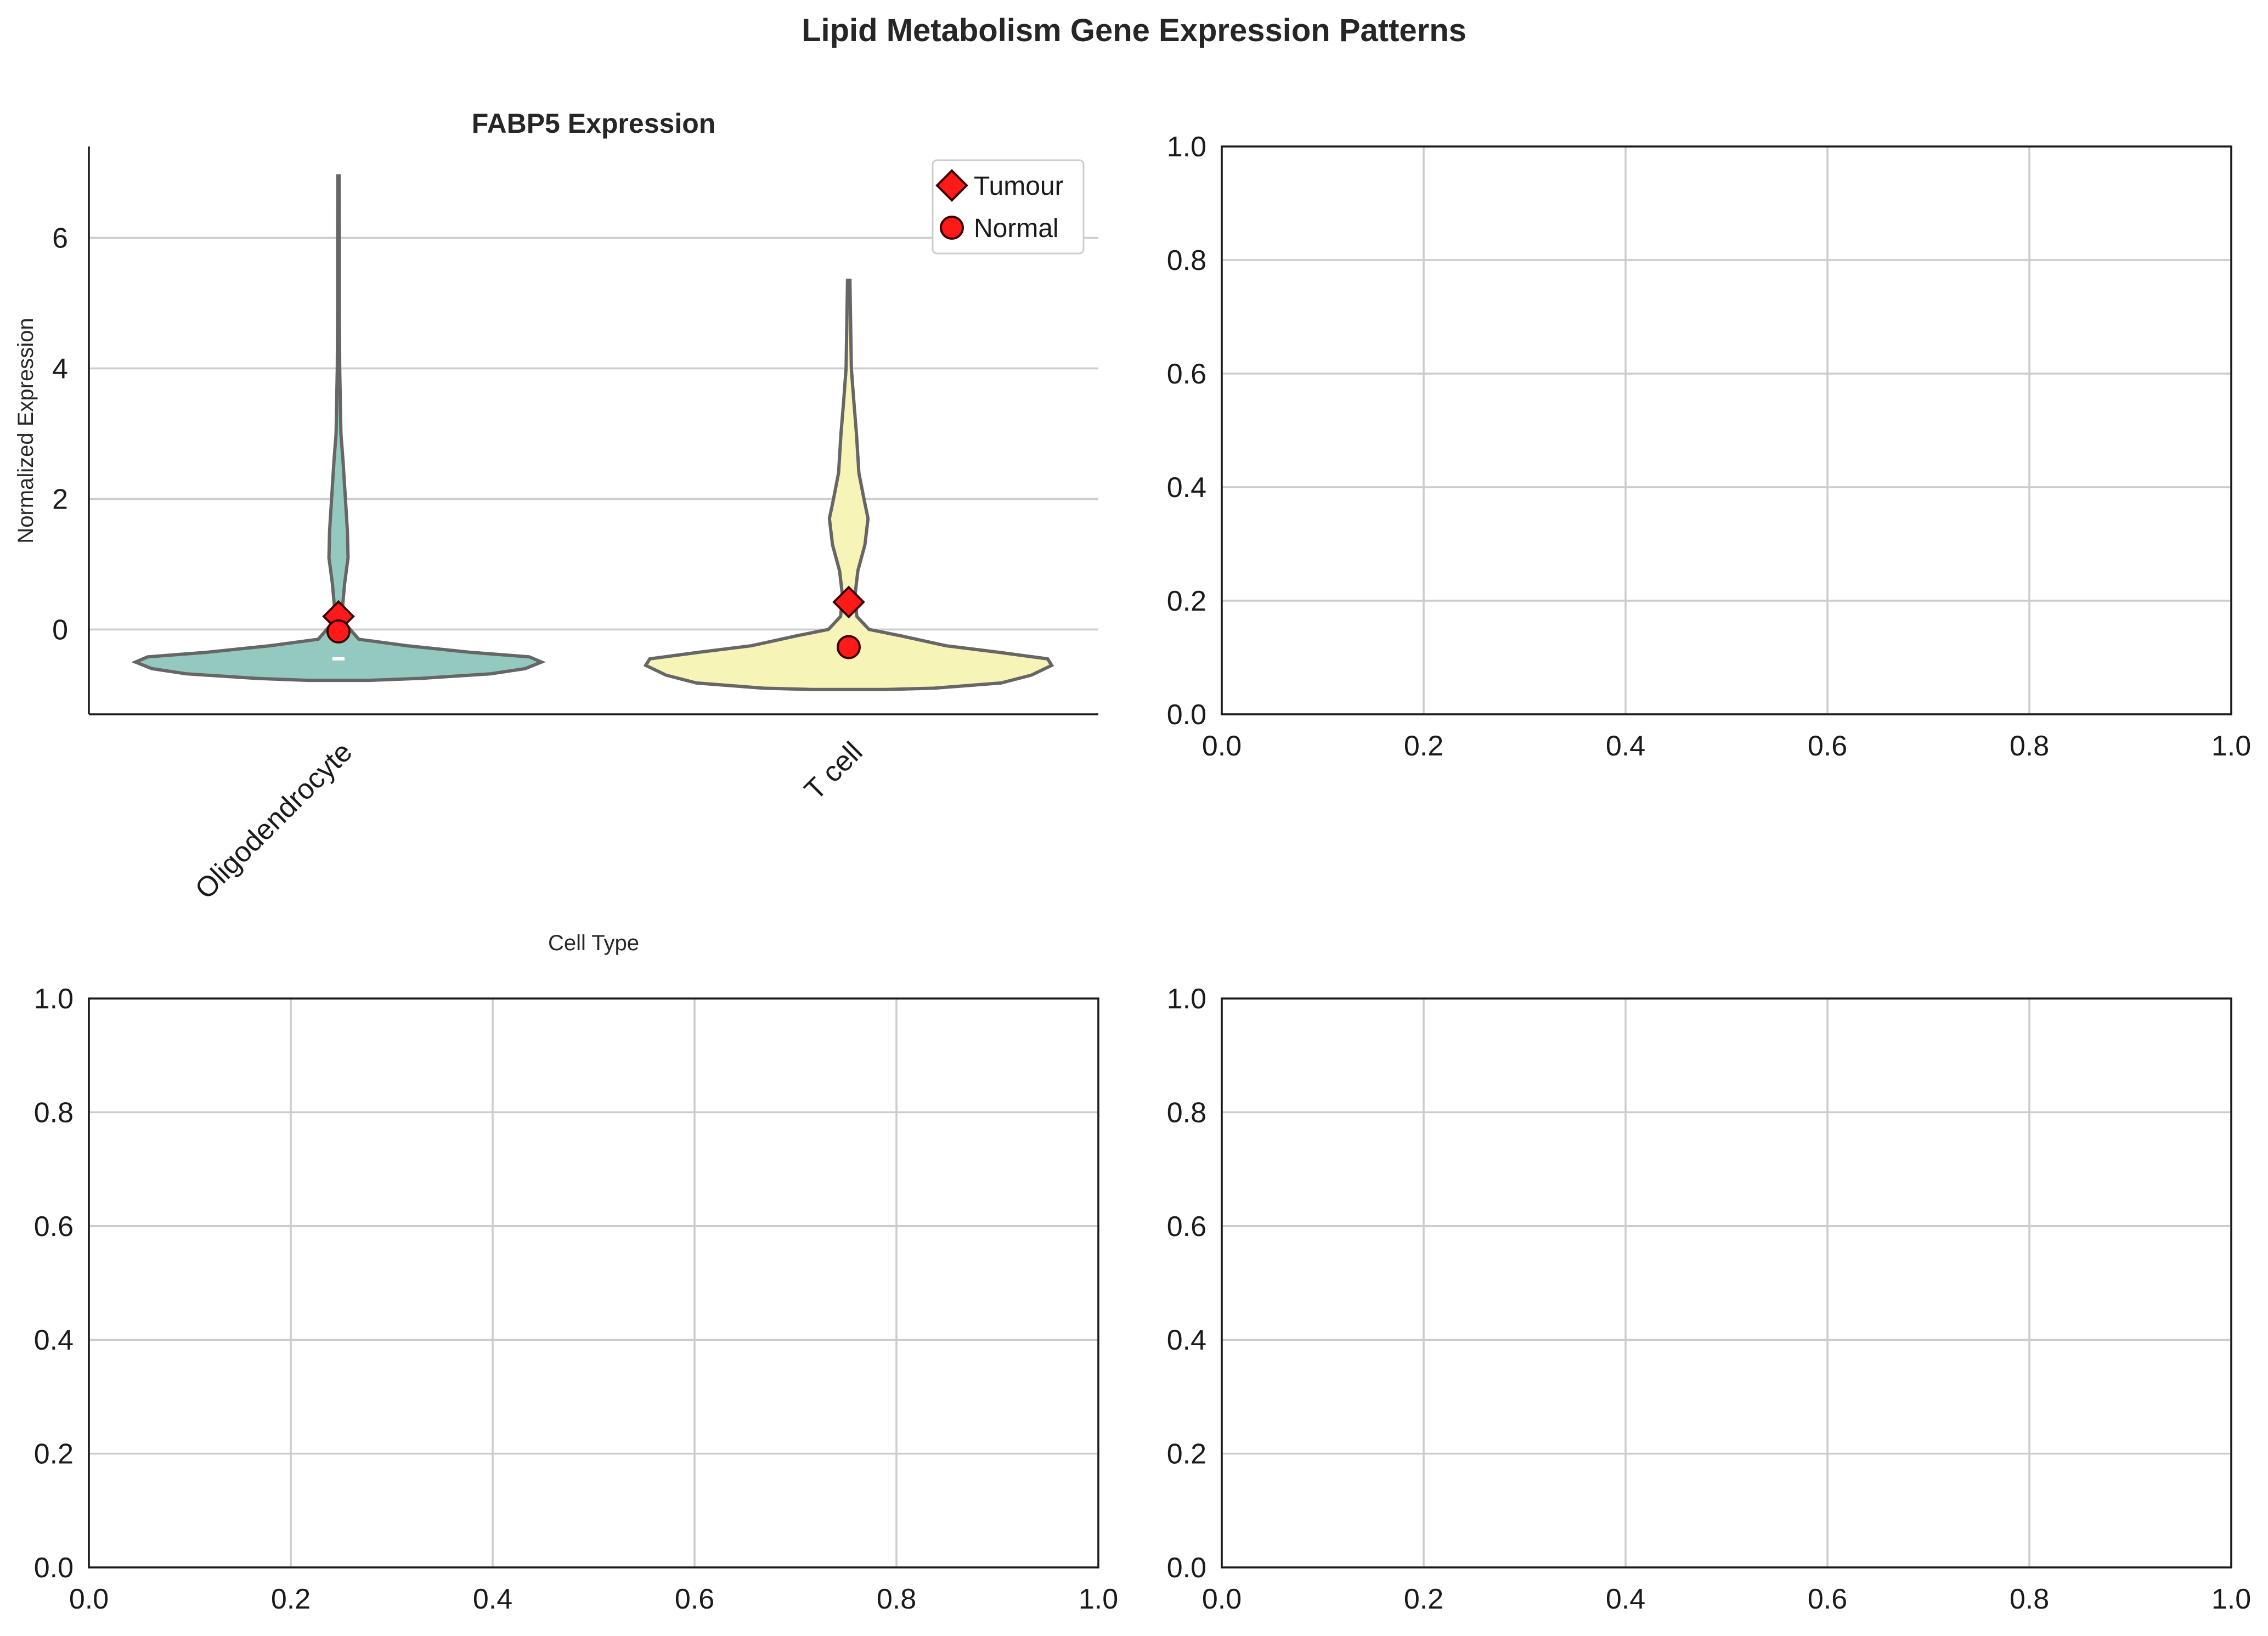 Image resolution: width=2268 pixels, height=1636 pixels. Describe the element at coordinates (60, 499) in the screenshot. I see `y-tick-label: 2` at that location.